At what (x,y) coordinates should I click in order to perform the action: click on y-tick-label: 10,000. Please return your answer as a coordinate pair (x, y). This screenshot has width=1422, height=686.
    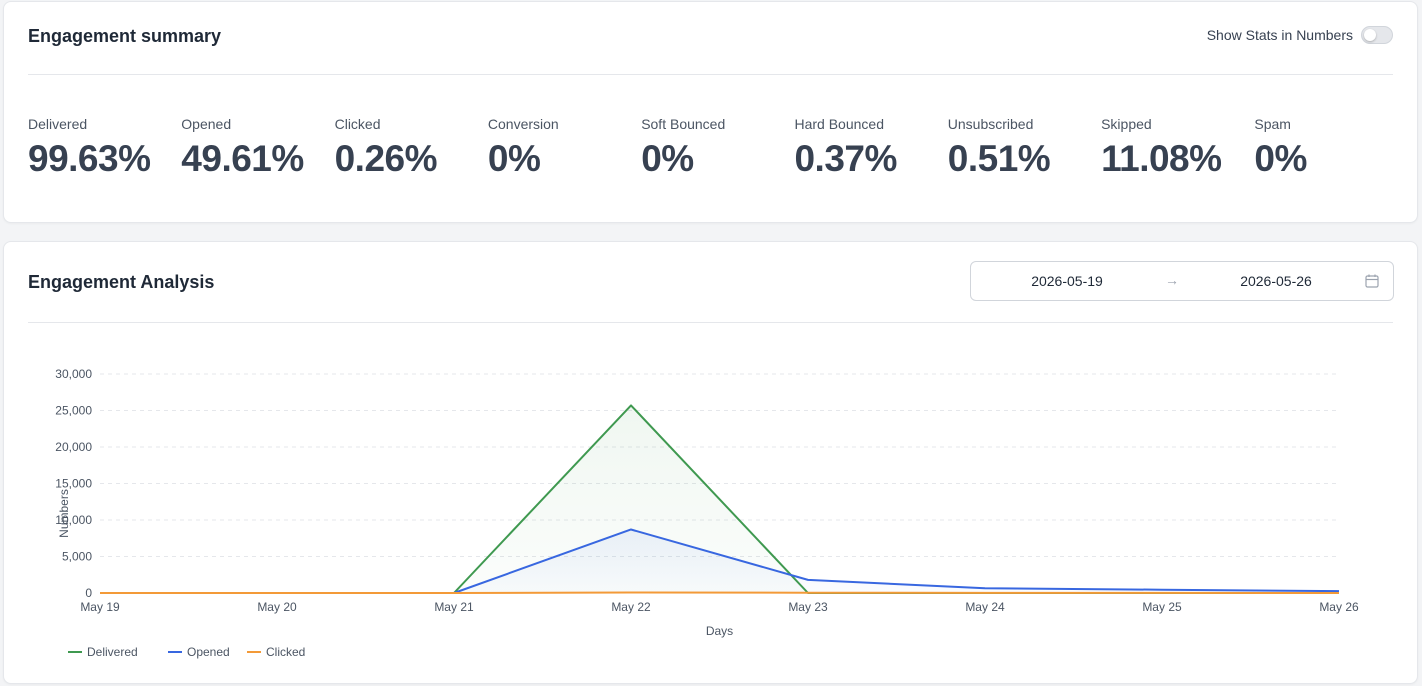
    Looking at the image, I should click on (73, 520).